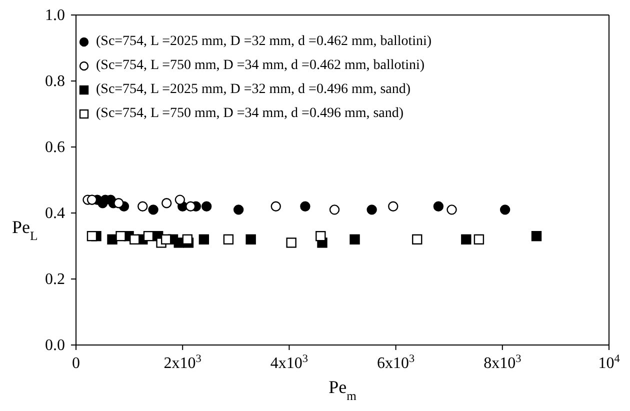 The width and height of the screenshot is (630, 411). Describe the element at coordinates (260, 66) in the screenshot. I see `legend-label: (Sc=754, L =750 mm, D =34 mm, d =0.462 mm, ballotini)` at that location.